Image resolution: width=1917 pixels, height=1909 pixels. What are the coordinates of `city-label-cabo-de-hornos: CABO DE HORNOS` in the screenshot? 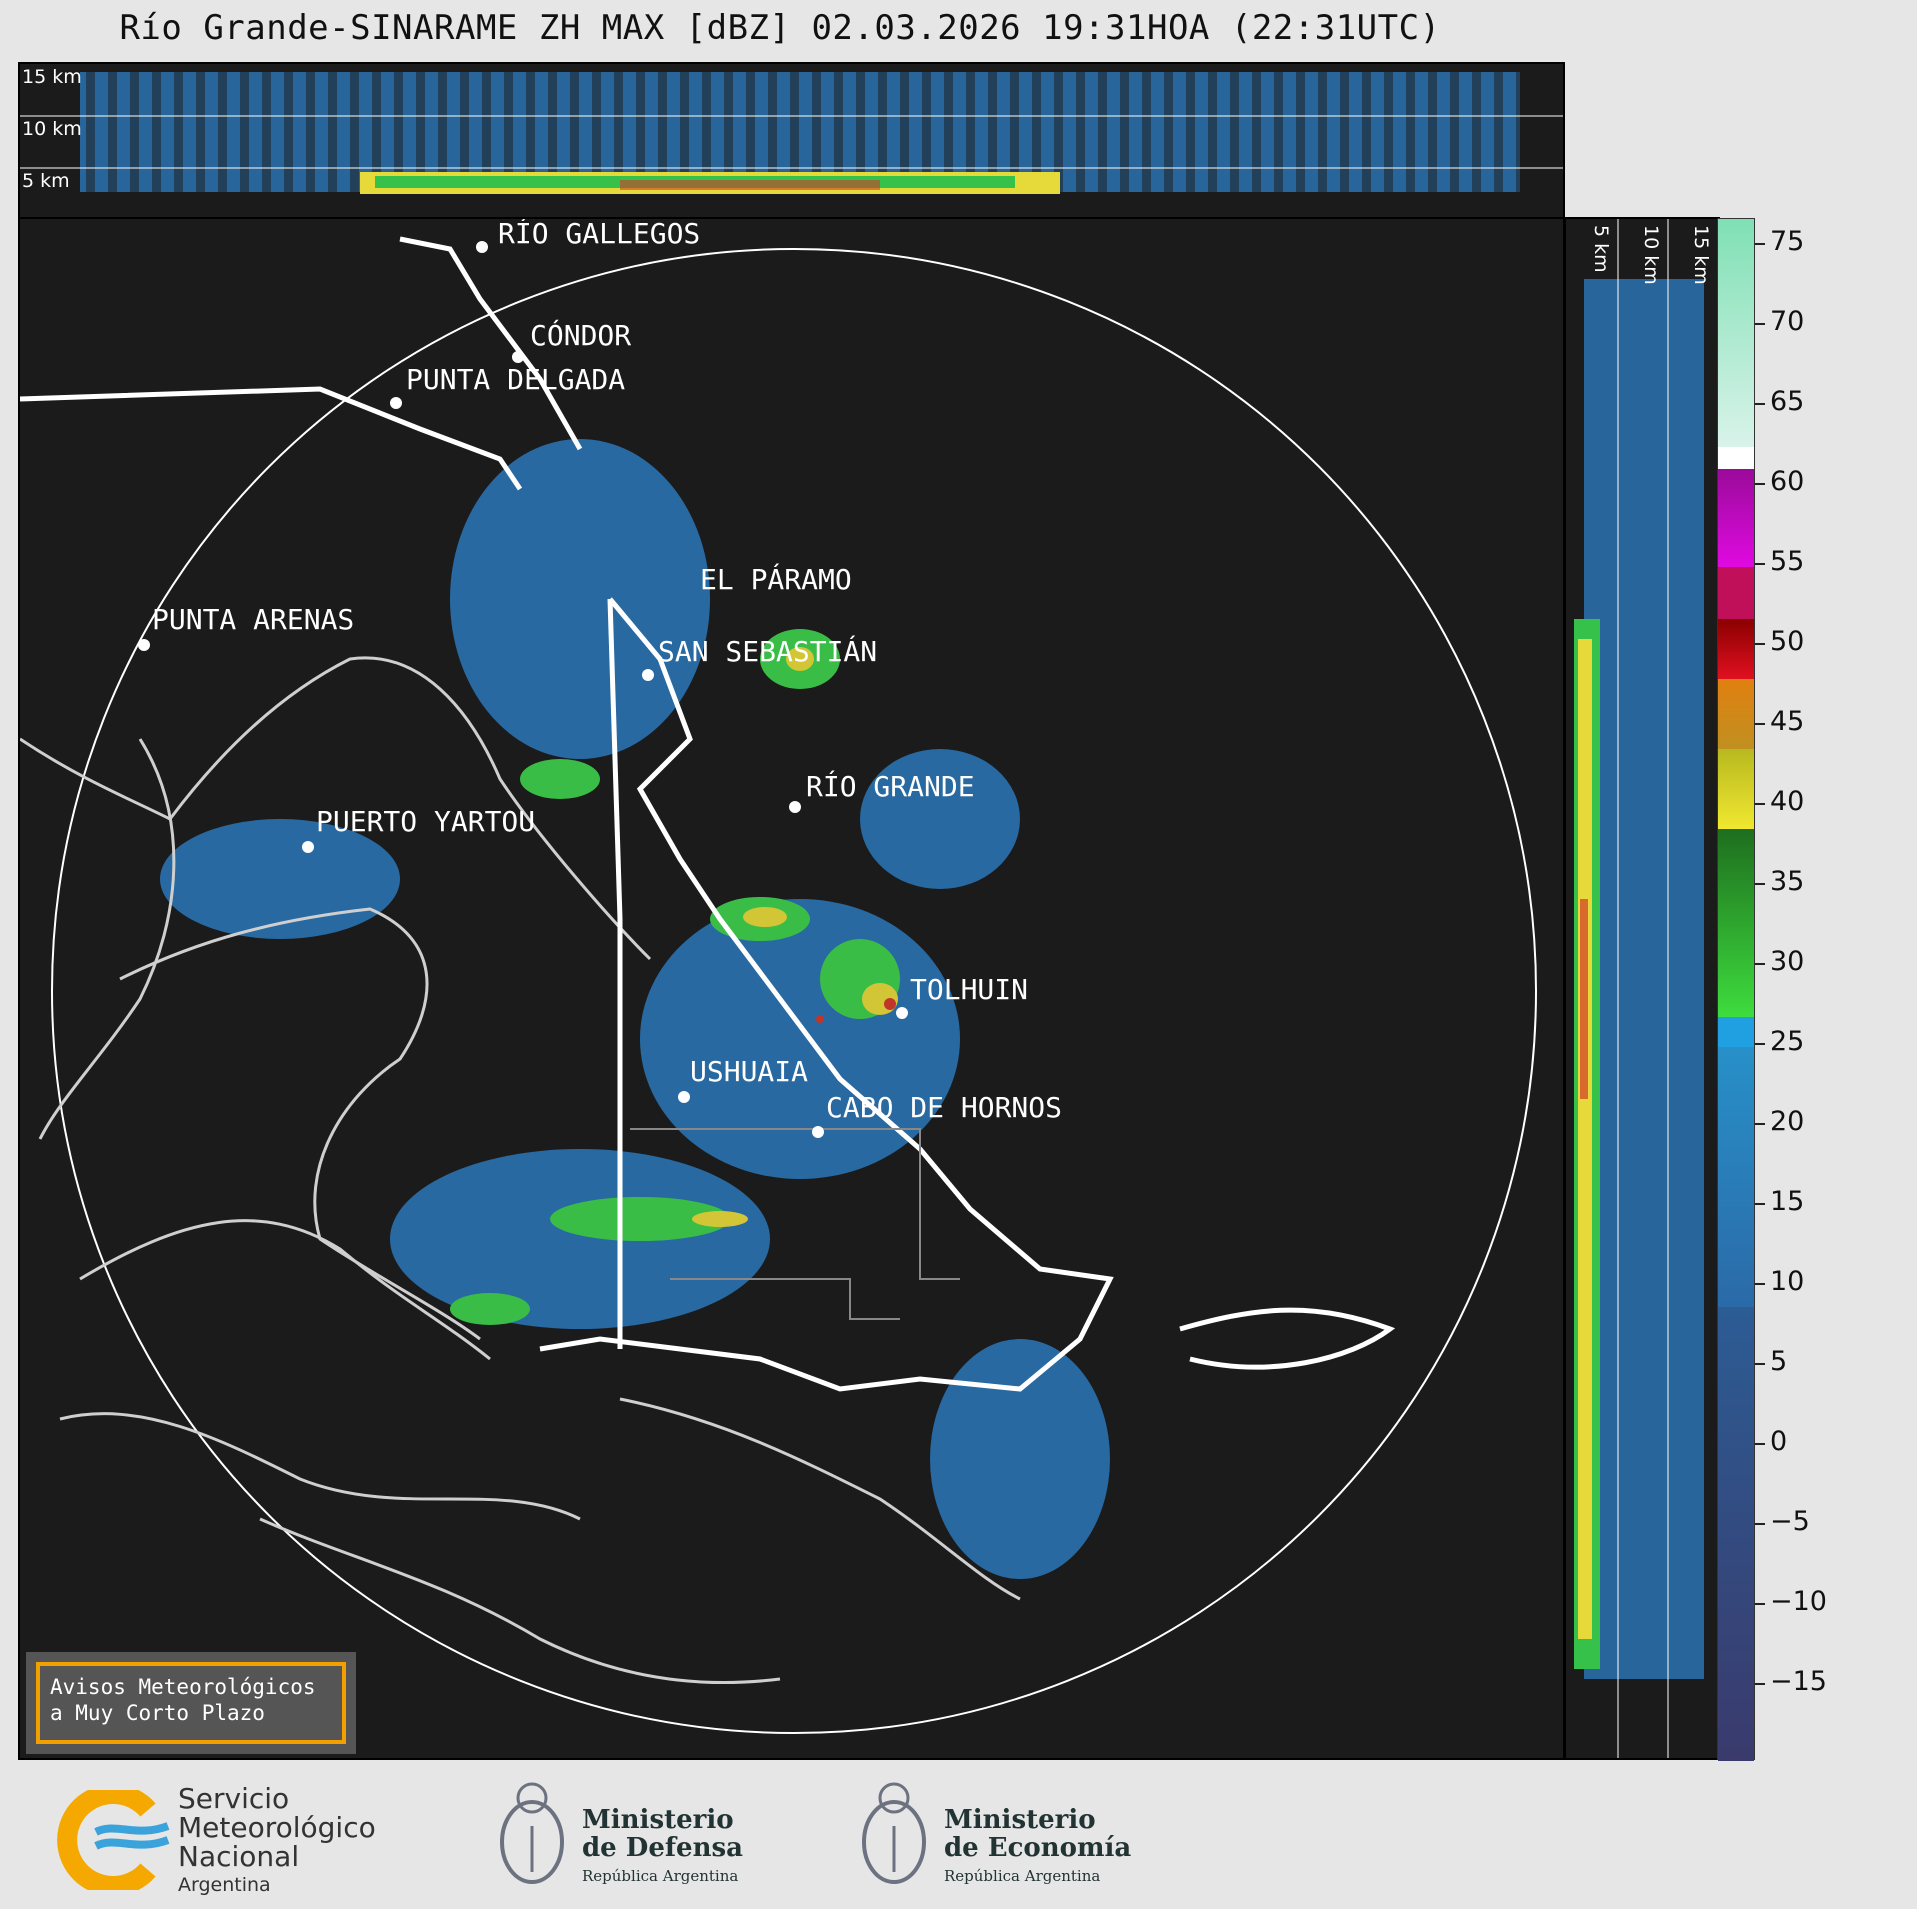 It's located at (944, 1107).